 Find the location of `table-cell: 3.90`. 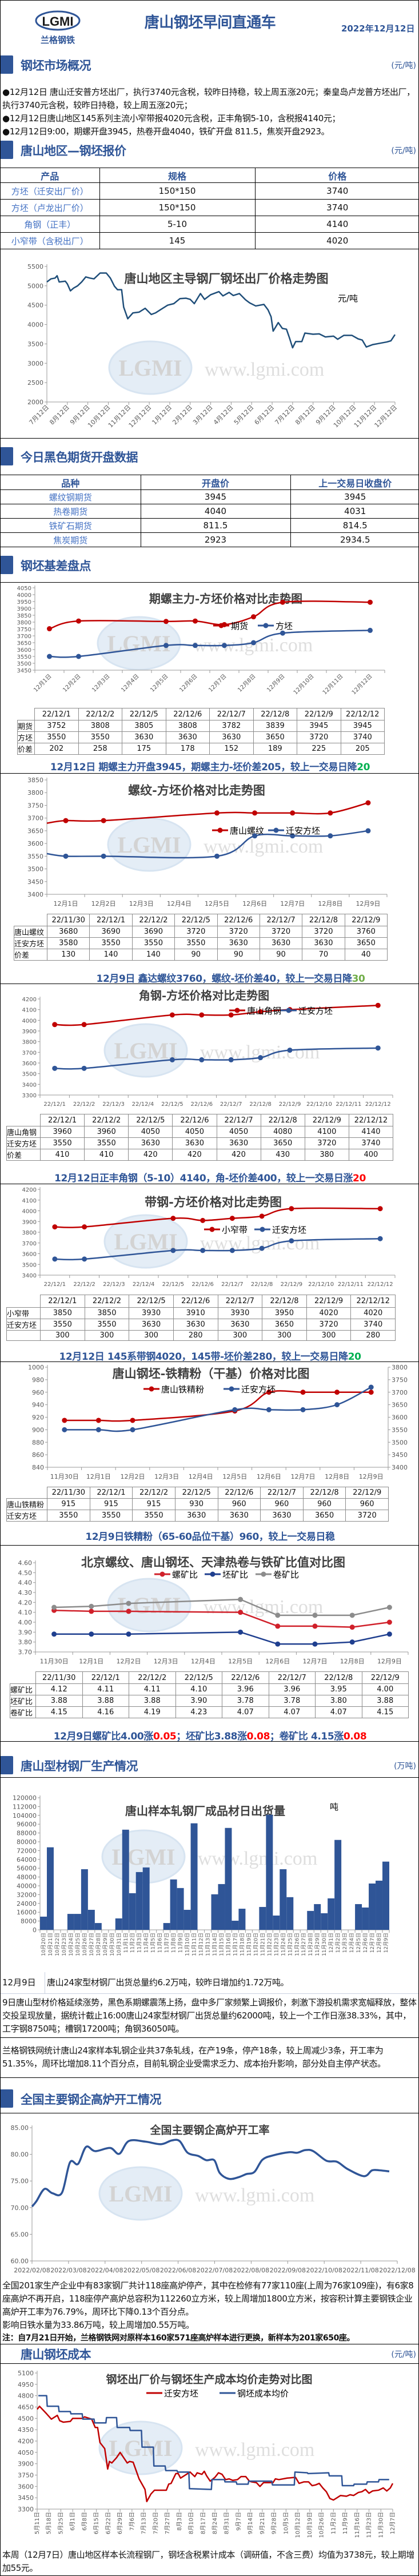

table-cell: 3.90 is located at coordinates (198, 1701).